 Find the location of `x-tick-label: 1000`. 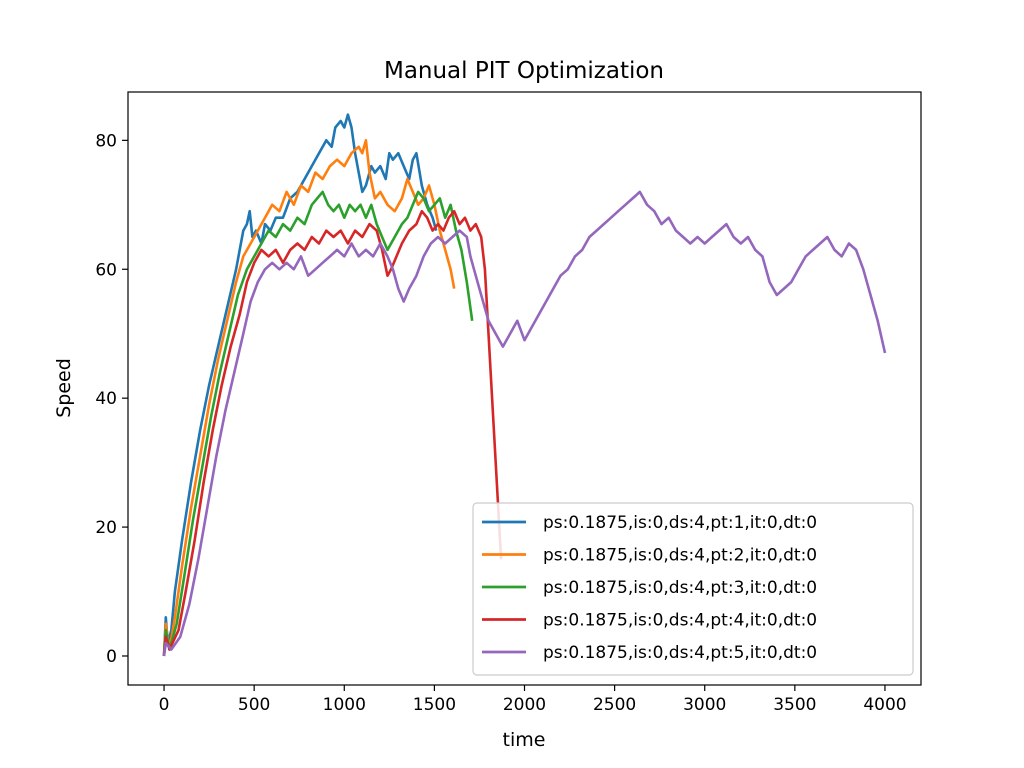

x-tick-label: 1000 is located at coordinates (344, 705).